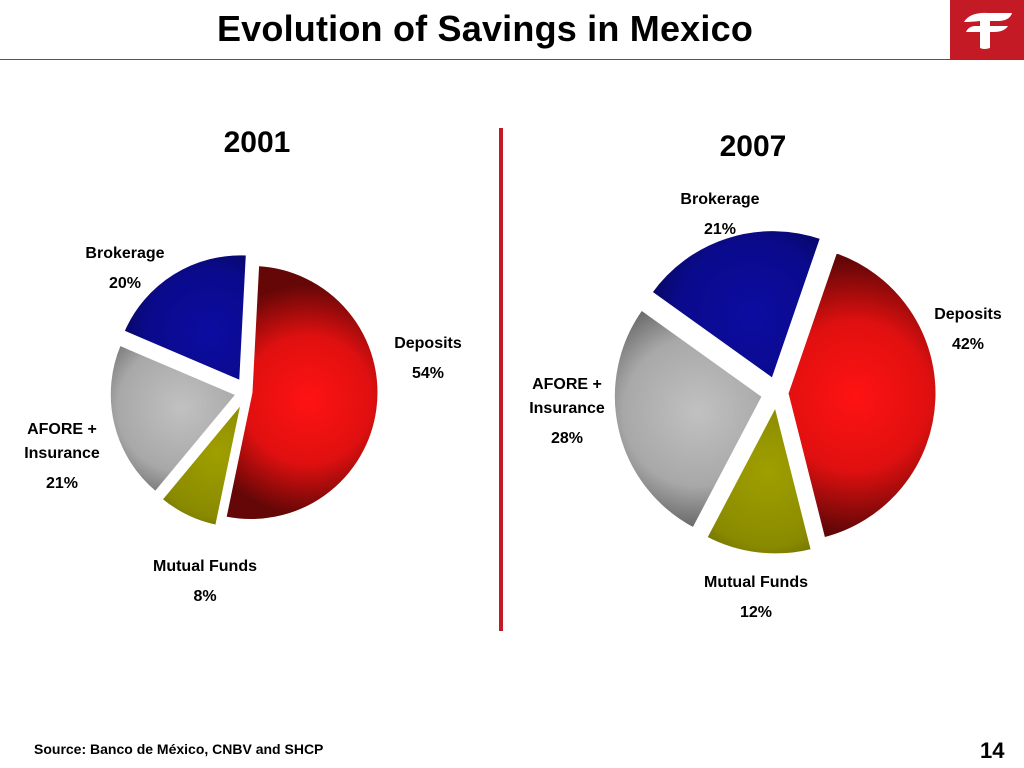 This screenshot has width=1024, height=768. Describe the element at coordinates (688, 419) in the screenshot. I see `slice-2007-afore-insurance` at that location.